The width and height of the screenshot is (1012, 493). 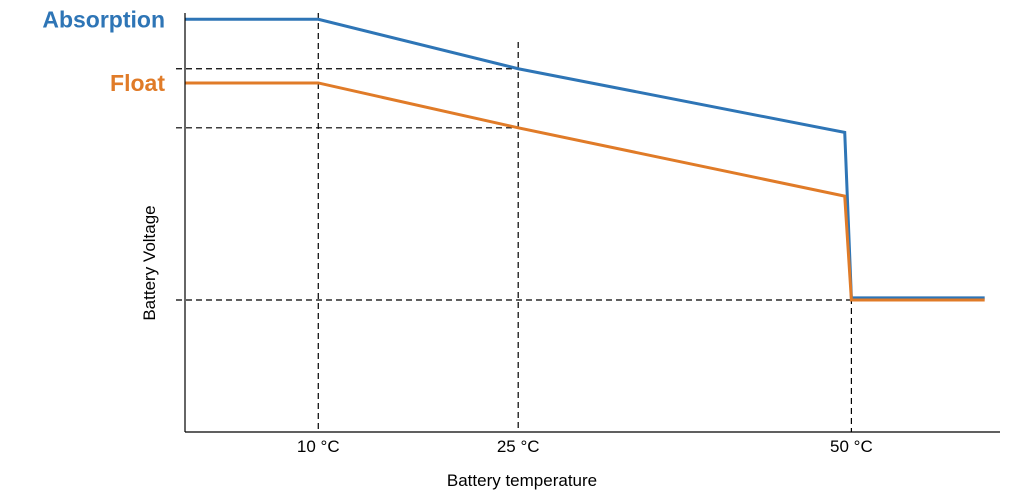 I want to click on x-tick-label: 50 °C, so click(x=851, y=446).